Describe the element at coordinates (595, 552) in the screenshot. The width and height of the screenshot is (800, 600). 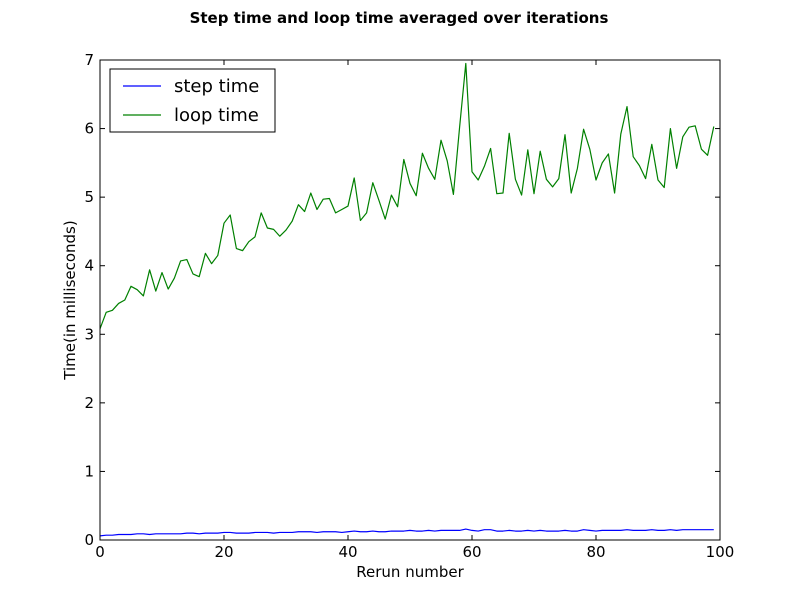
I see `x-tick-label-80: 80` at that location.